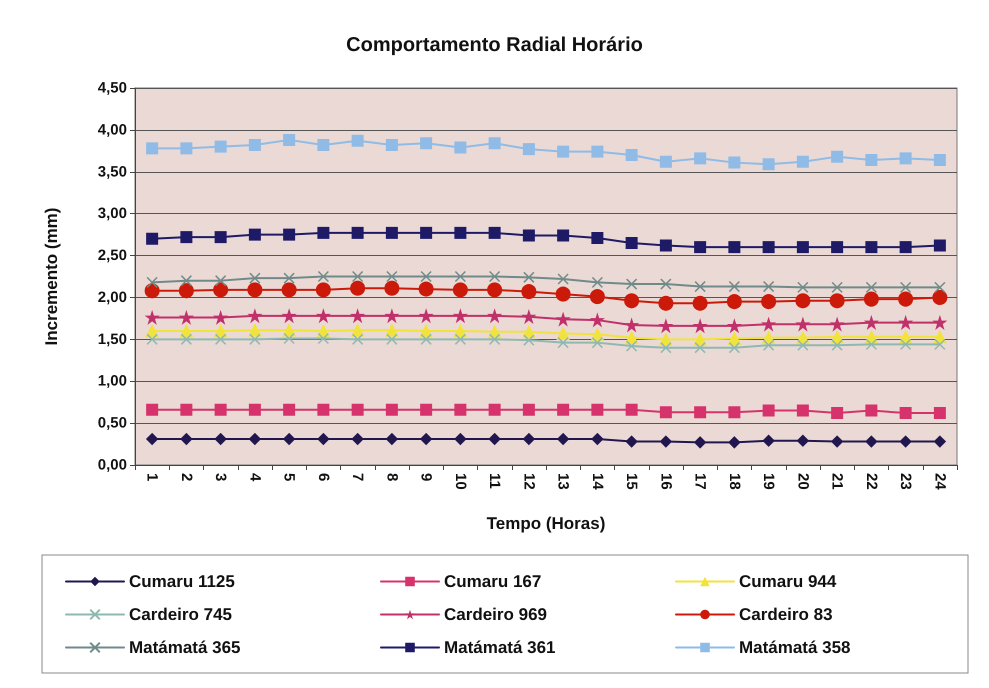 This screenshot has width=989, height=688. What do you see at coordinates (323, 477) in the screenshot?
I see `x-tick-label: 6` at bounding box center [323, 477].